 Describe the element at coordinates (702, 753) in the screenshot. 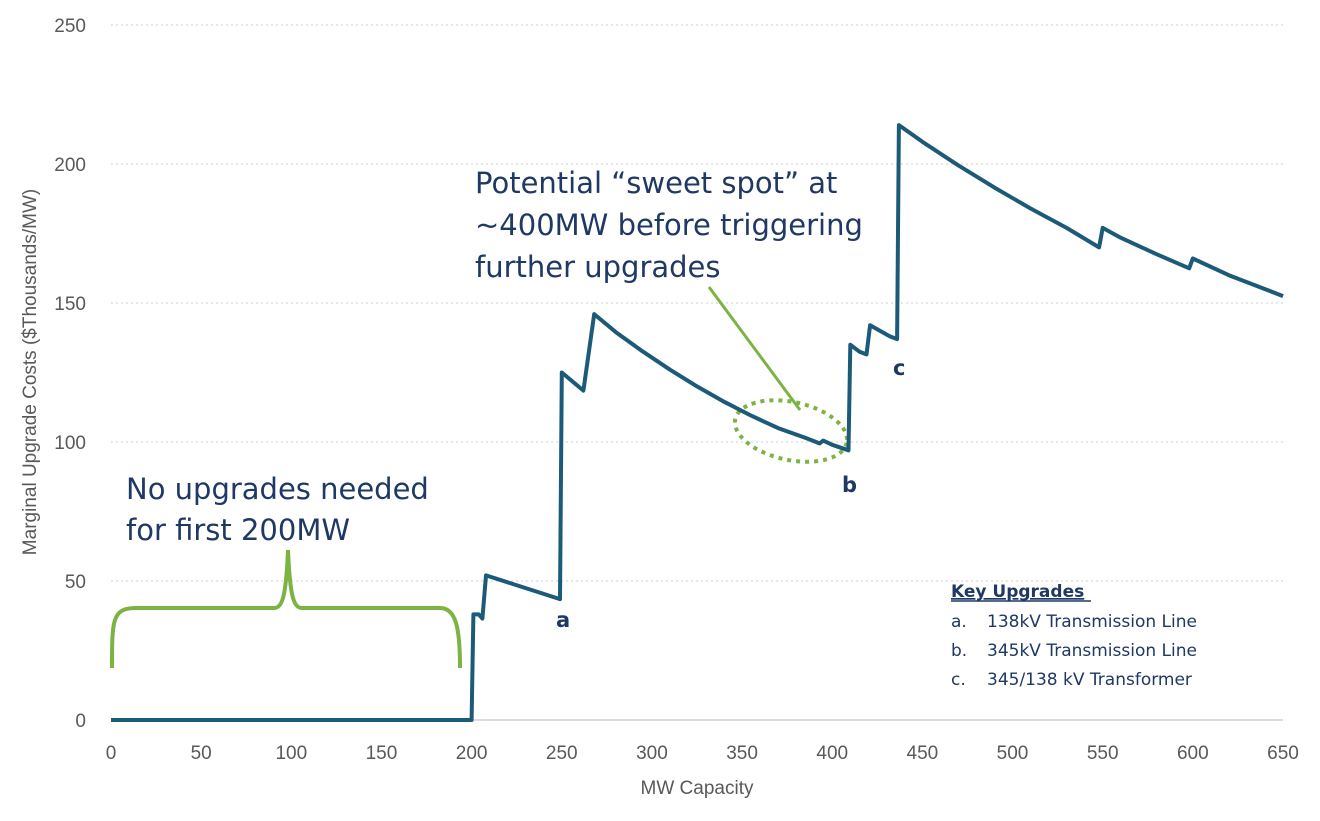

I see `x-axis-ticks: 0 50 100 150 200 250 300 350 400 450 500 550 600 650` at that location.